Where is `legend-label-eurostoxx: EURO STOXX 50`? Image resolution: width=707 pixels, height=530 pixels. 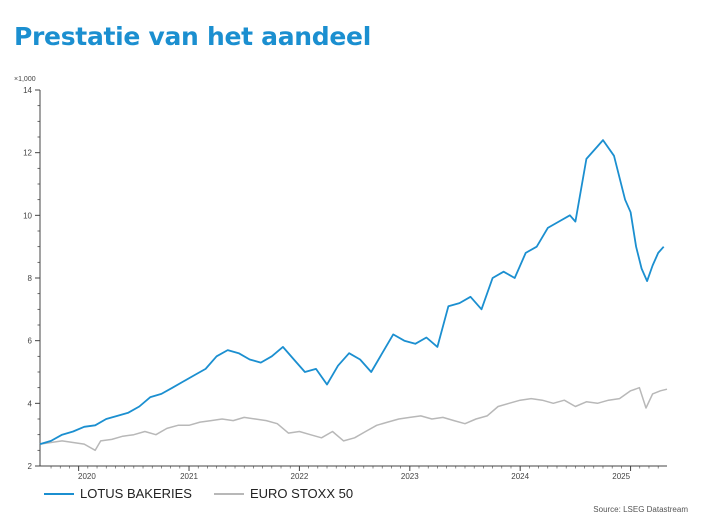 legend-label-eurostoxx: EURO STOXX 50 is located at coordinates (301, 493).